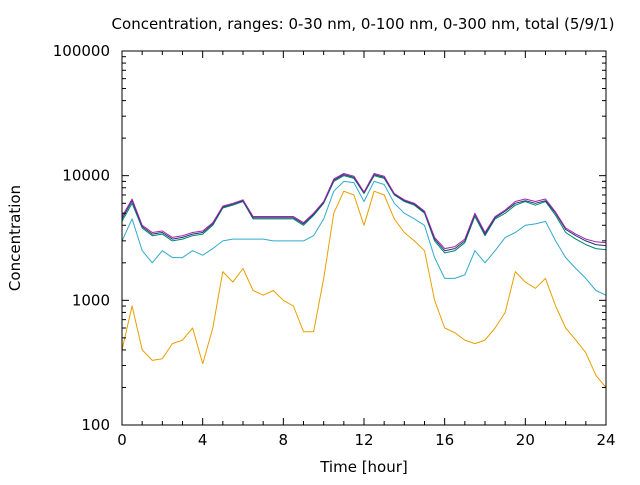  Describe the element at coordinates (86, 176) in the screenshot. I see `y-tick-label: 10000` at that location.